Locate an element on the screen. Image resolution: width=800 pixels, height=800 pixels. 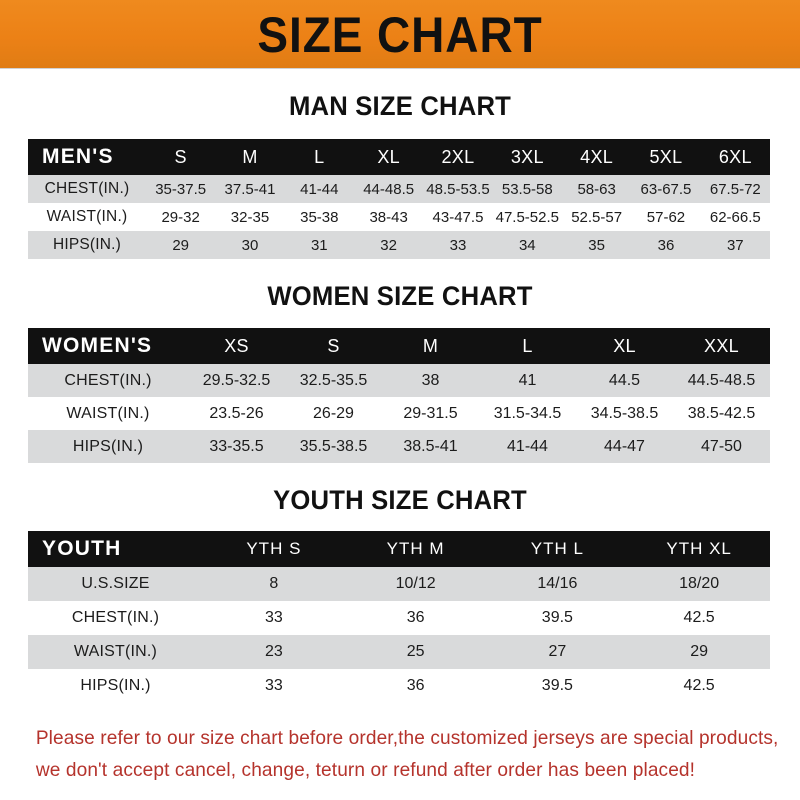
page-title: SIZE CHART is located at coordinates (400, 35).